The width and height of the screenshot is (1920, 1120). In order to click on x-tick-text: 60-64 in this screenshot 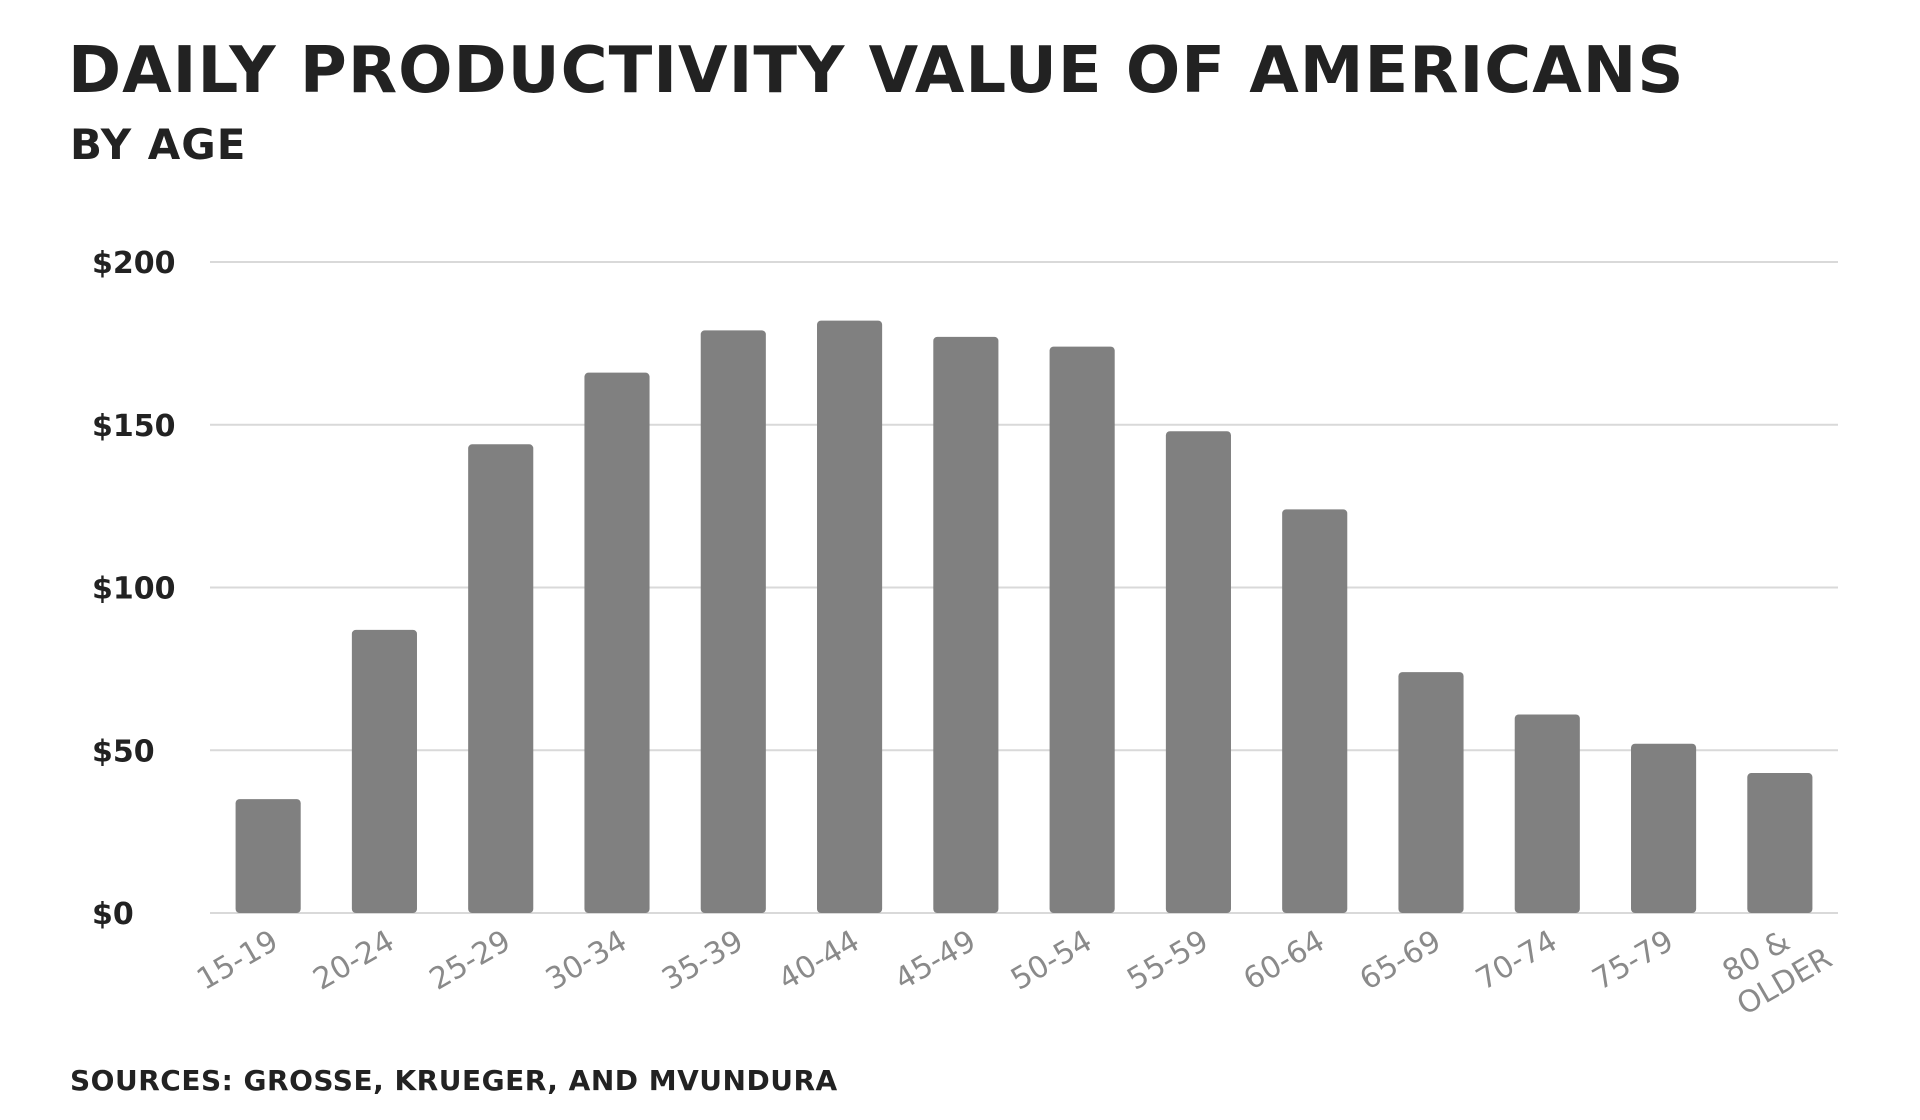, I will do `click(1284, 961)`.